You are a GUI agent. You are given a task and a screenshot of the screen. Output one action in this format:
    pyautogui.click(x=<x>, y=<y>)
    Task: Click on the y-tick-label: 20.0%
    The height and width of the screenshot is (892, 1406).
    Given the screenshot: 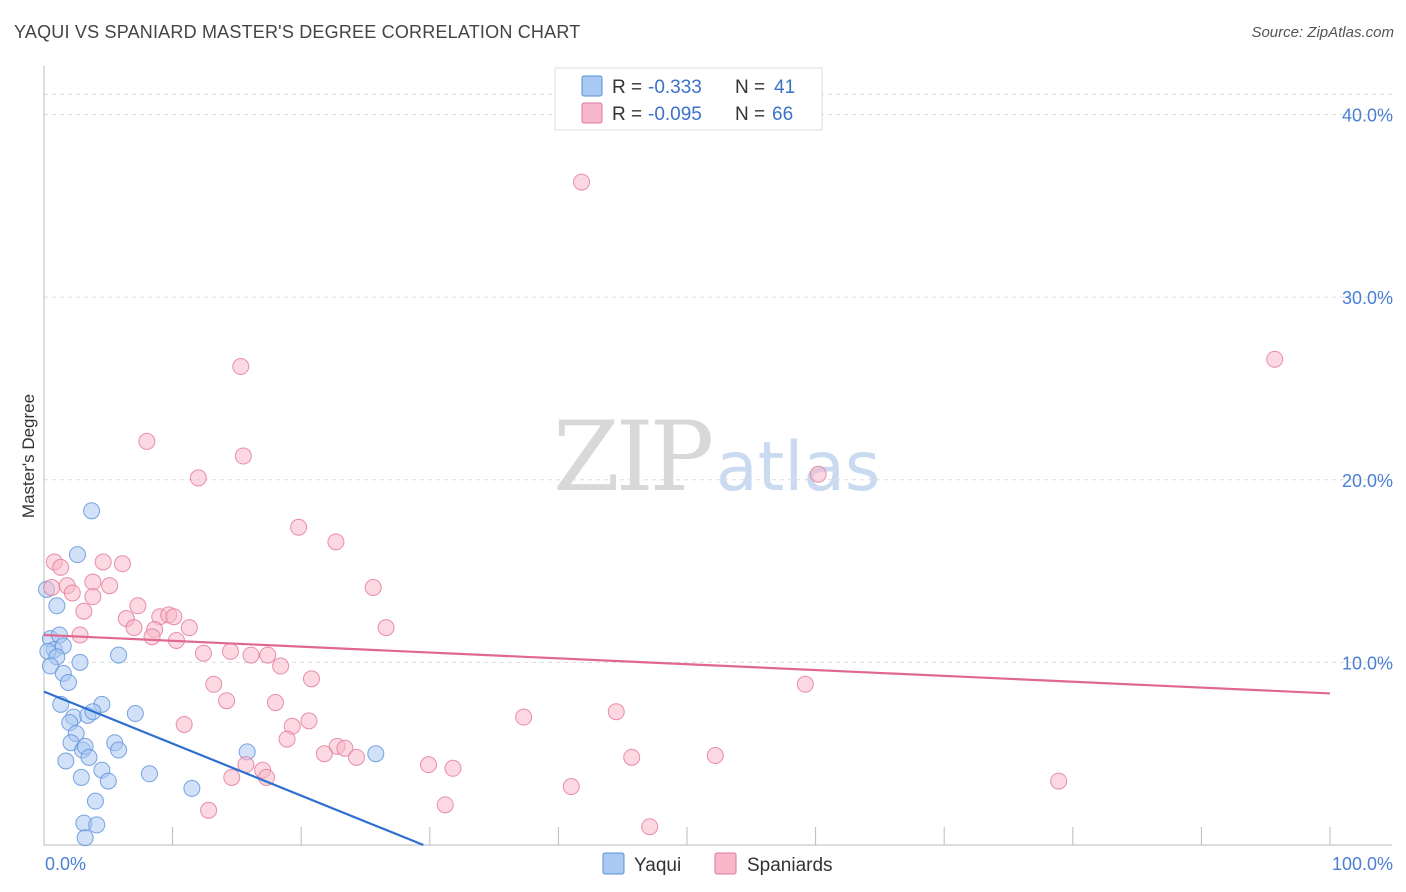 What is the action you would take?
    pyautogui.click(x=1367, y=481)
    